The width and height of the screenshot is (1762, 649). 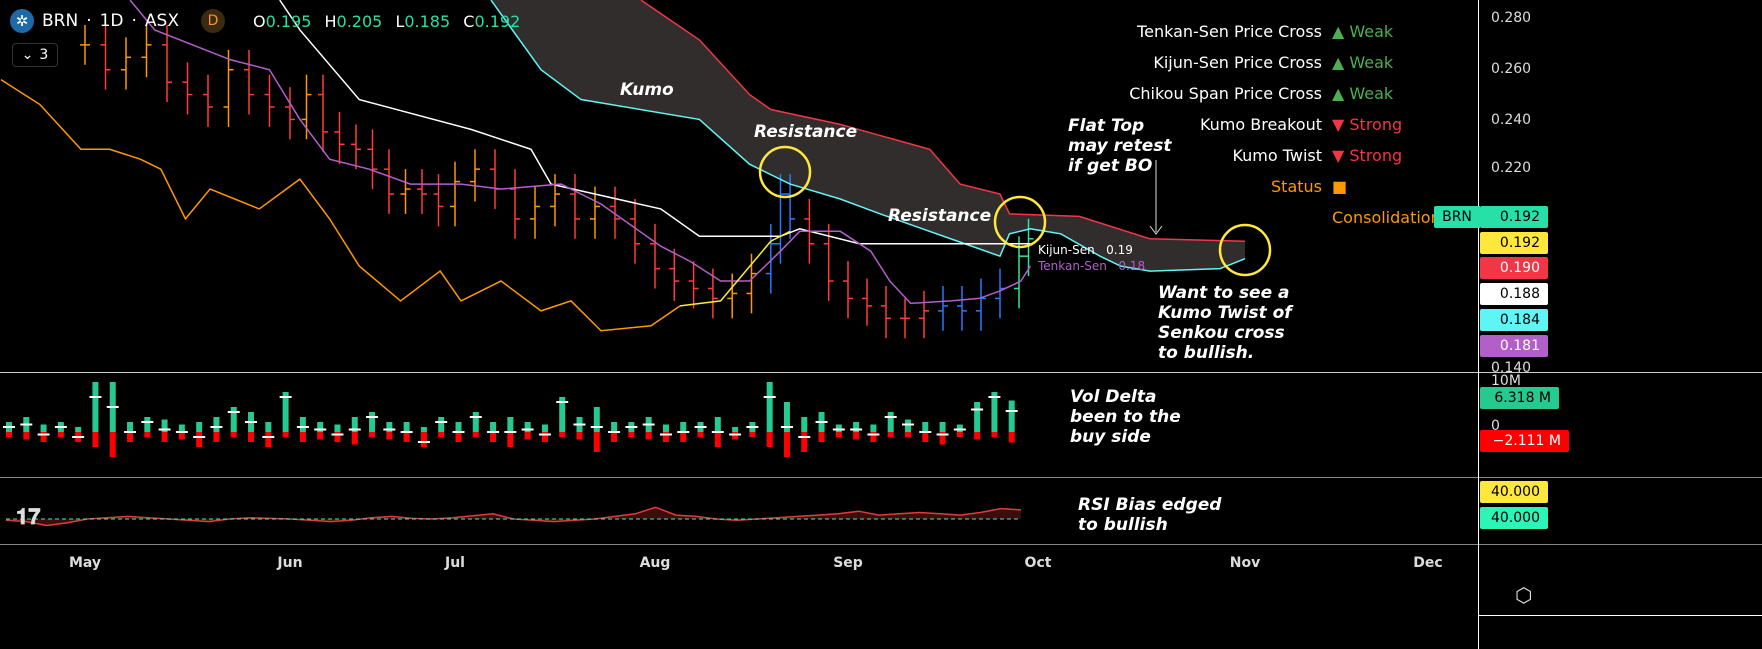 I want to click on rsi-fill, so click(x=513, y=516).